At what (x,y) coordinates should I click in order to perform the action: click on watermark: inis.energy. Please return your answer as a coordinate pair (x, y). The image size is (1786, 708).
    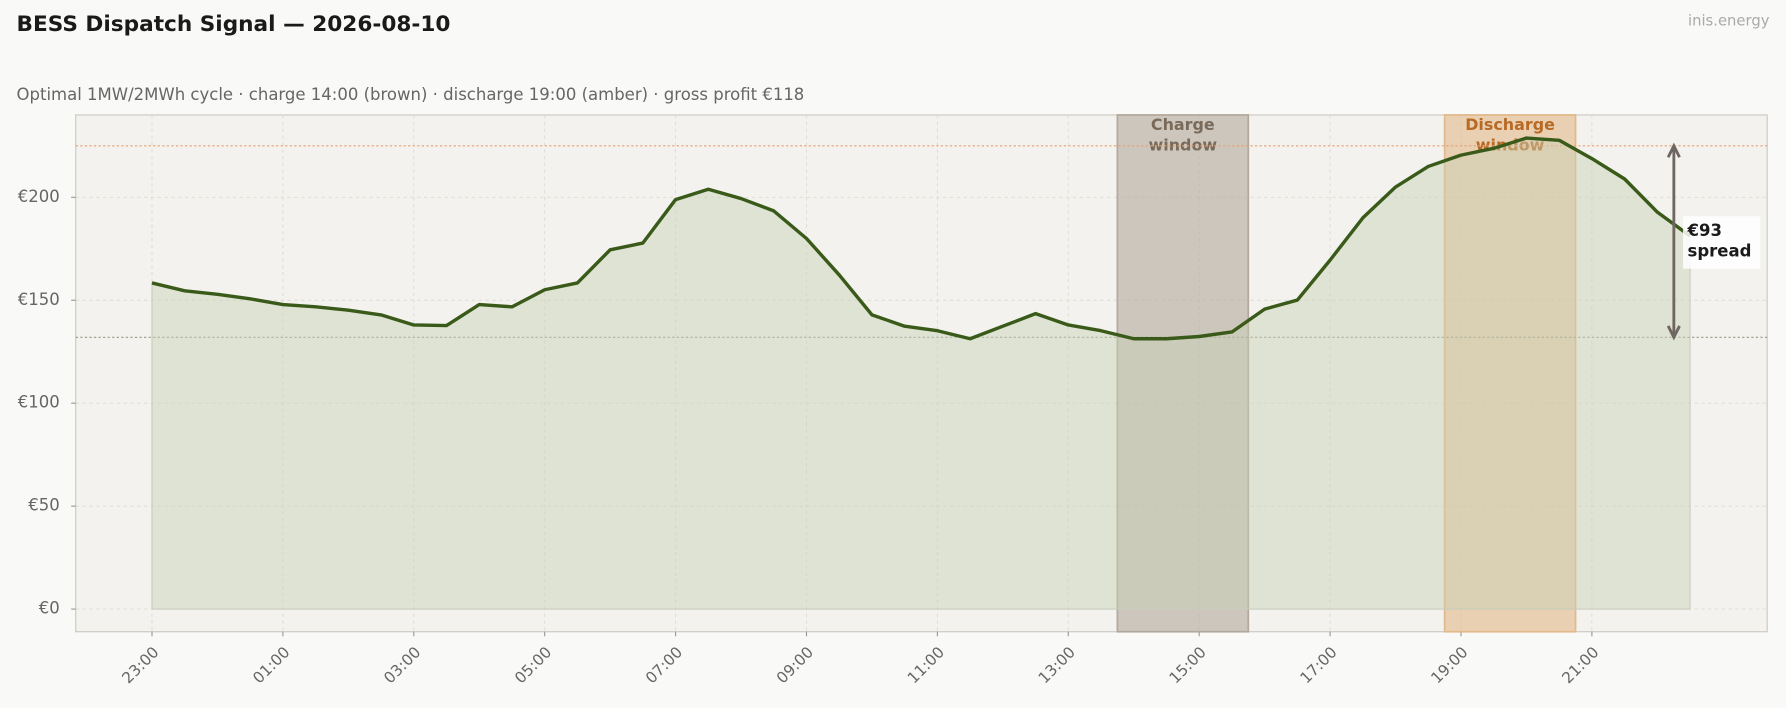
    Looking at the image, I should click on (1729, 21).